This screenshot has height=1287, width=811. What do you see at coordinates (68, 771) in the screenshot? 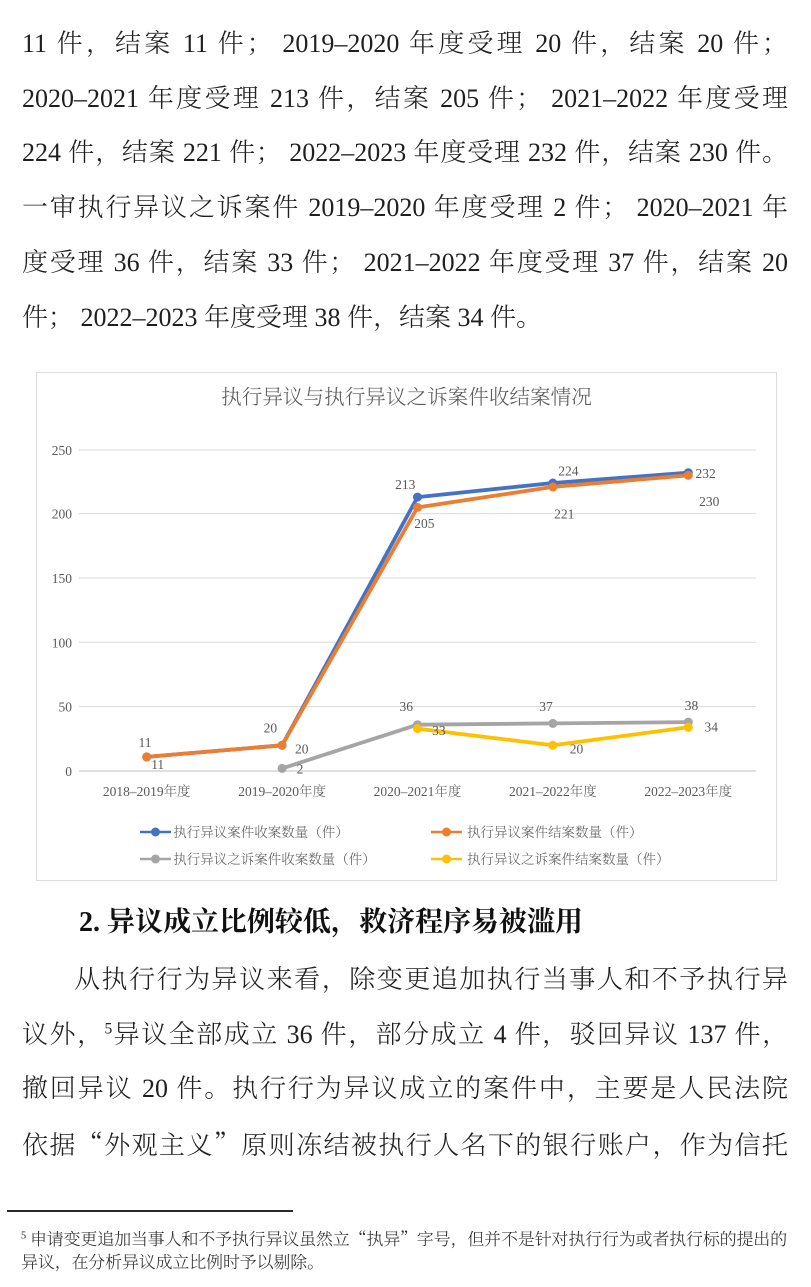
I see `svg-text: 0` at bounding box center [68, 771].